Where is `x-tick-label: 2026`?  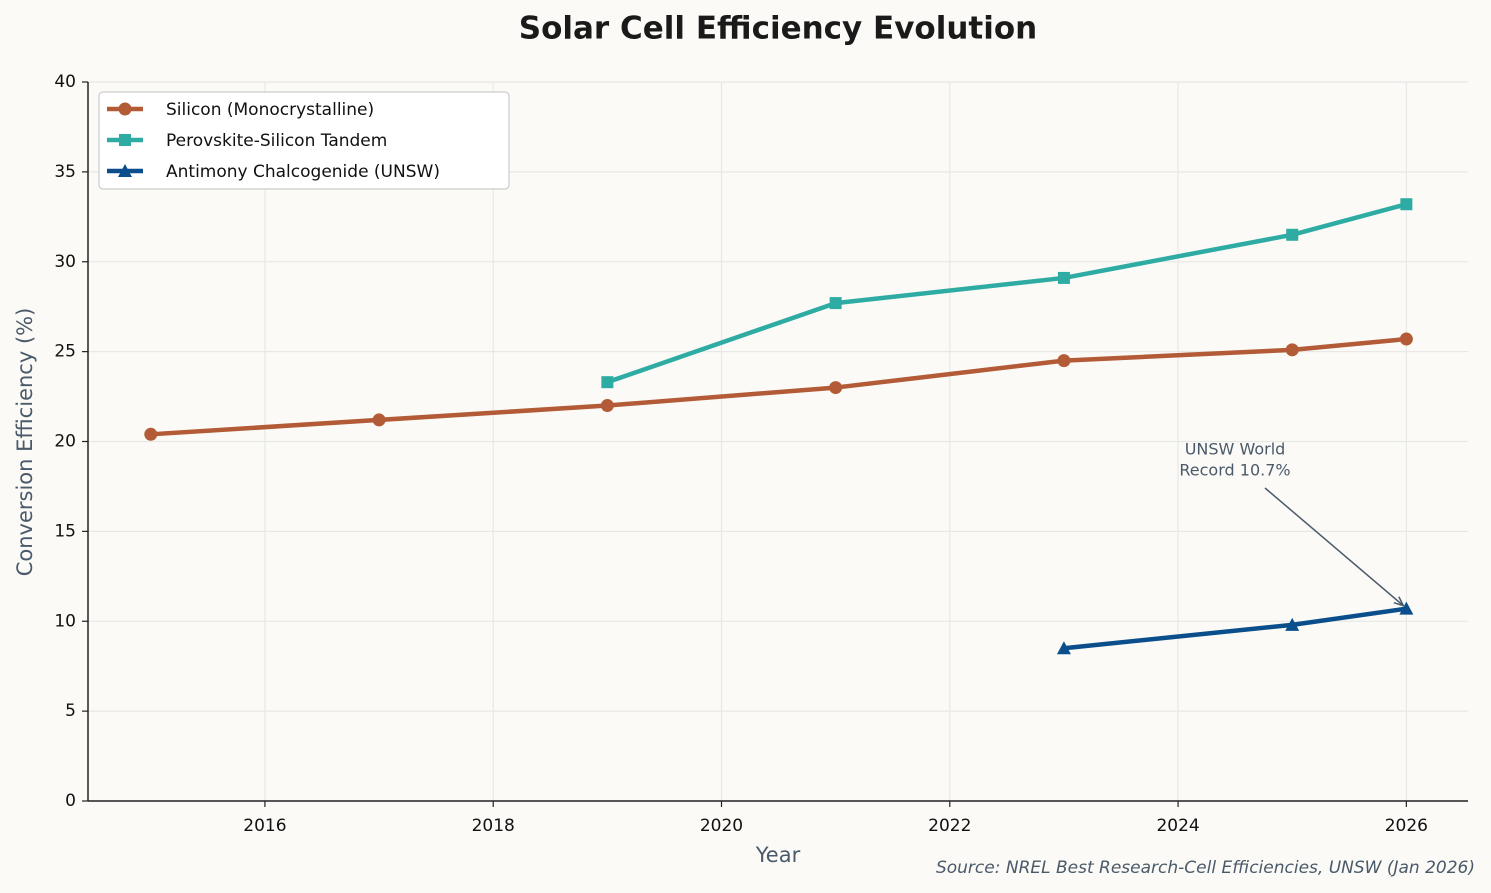
x-tick-label: 2026 is located at coordinates (1406, 826).